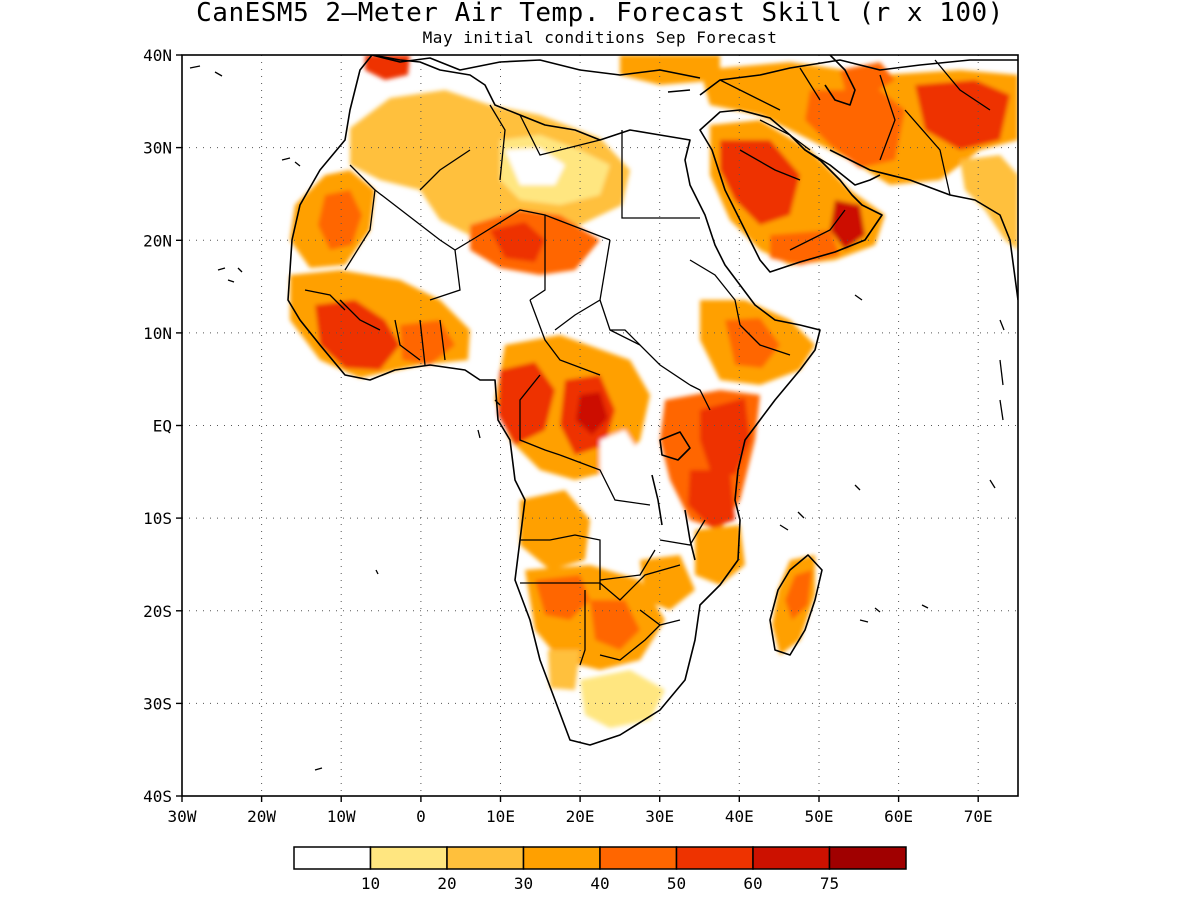 The width and height of the screenshot is (1200, 900). Describe the element at coordinates (564, 670) in the screenshot. I see `shade-south-africa-west` at that location.